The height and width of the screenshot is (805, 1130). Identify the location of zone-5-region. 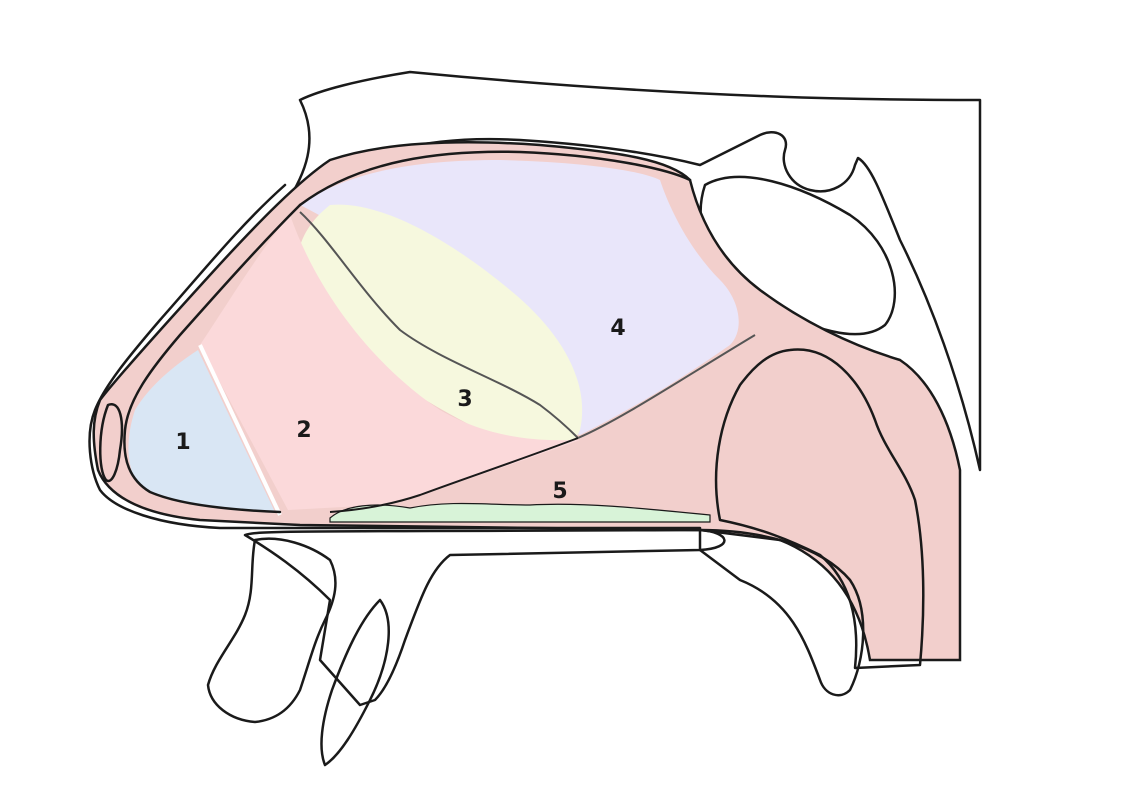
(520, 512).